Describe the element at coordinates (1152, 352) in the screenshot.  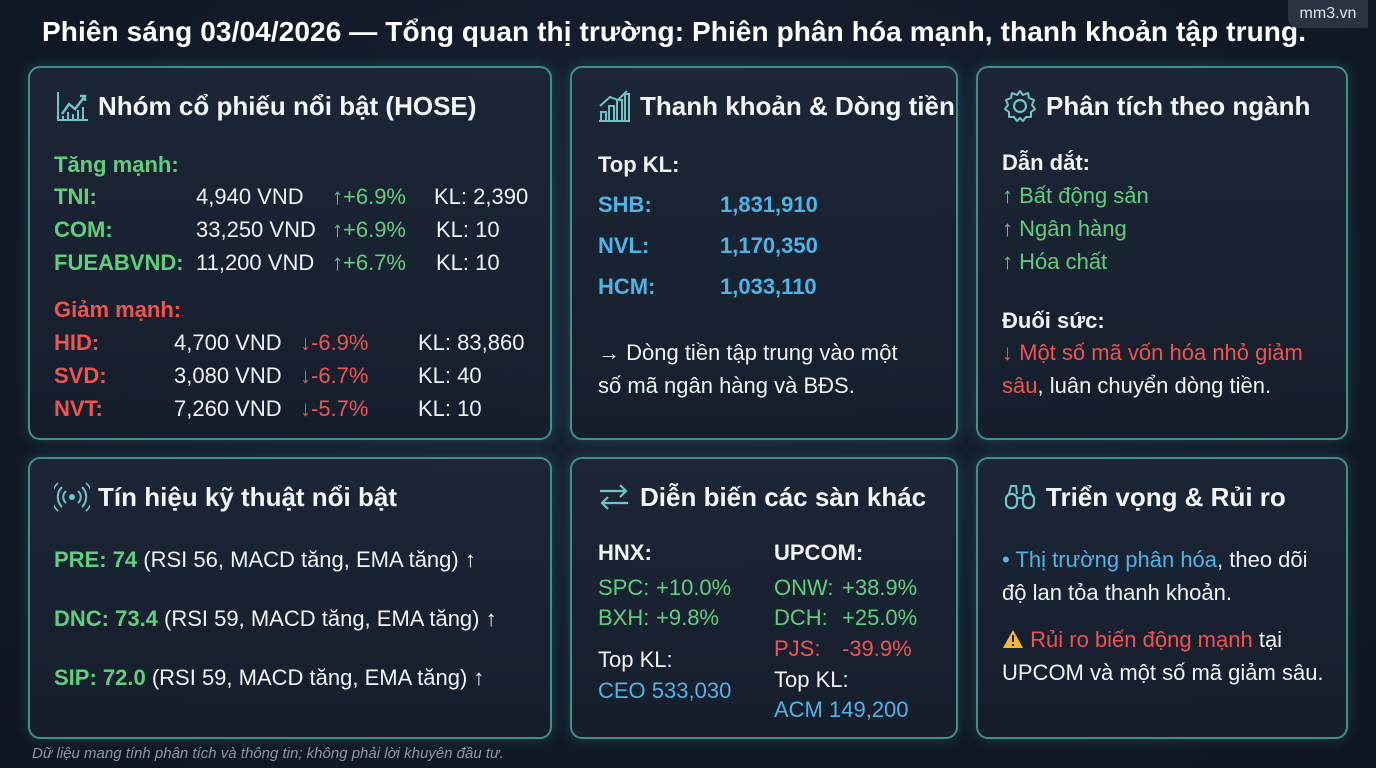
I see `weak-text-line1: ↓ Một số mã vốn hóa nhỏ giảm` at that location.